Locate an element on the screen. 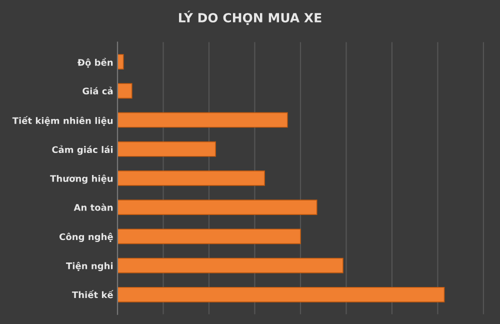  y-tick-label: Cảm giác lái is located at coordinates (82, 150).